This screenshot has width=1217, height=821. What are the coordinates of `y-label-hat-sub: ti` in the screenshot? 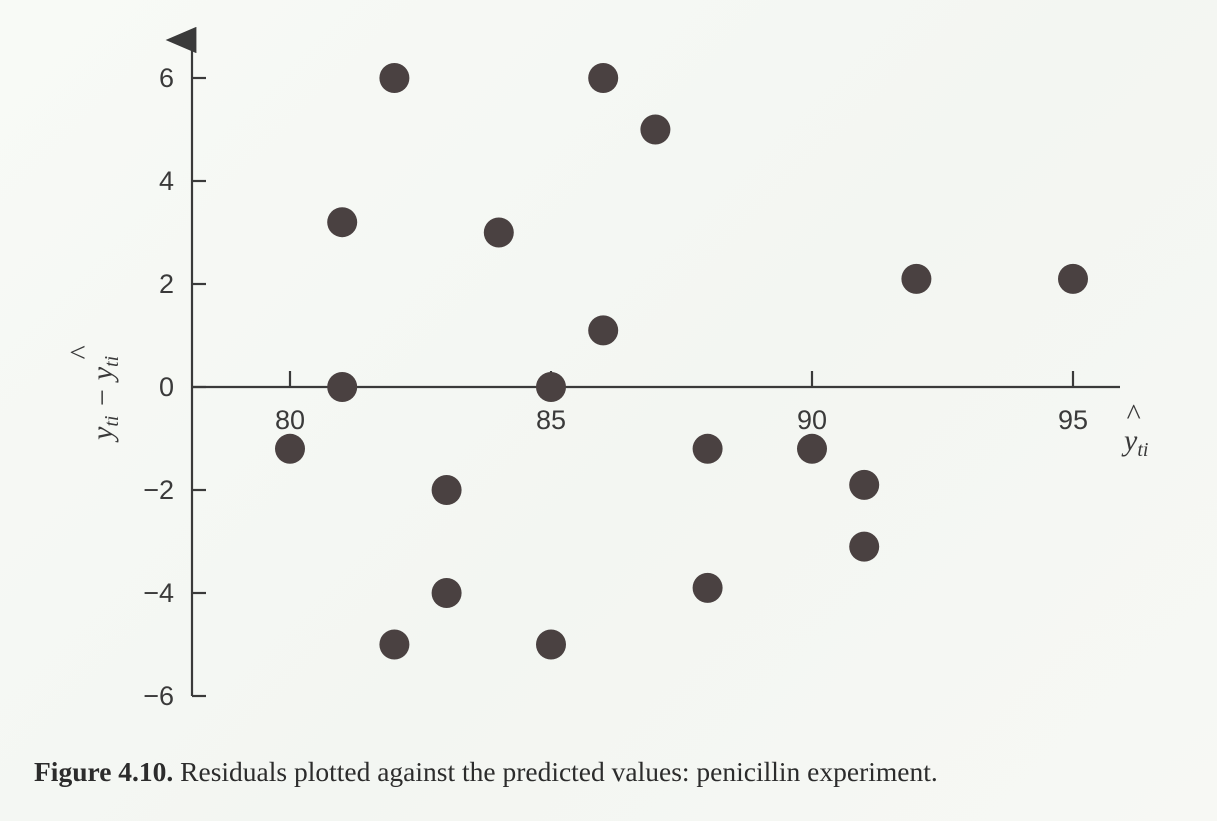 It's located at (112, 361).